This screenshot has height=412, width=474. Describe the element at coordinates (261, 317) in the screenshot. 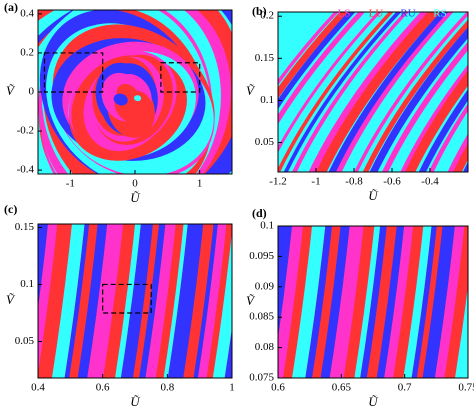

I see `y-tick-label: 0.085` at that location.